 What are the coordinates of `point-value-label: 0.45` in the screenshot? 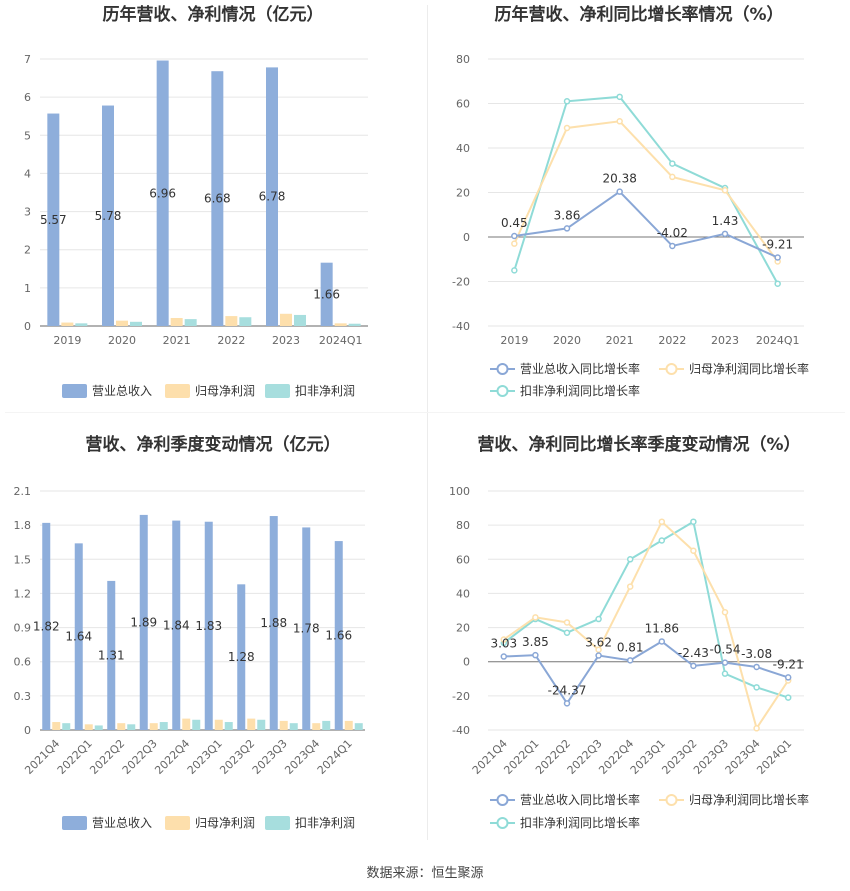 It's located at (514, 223).